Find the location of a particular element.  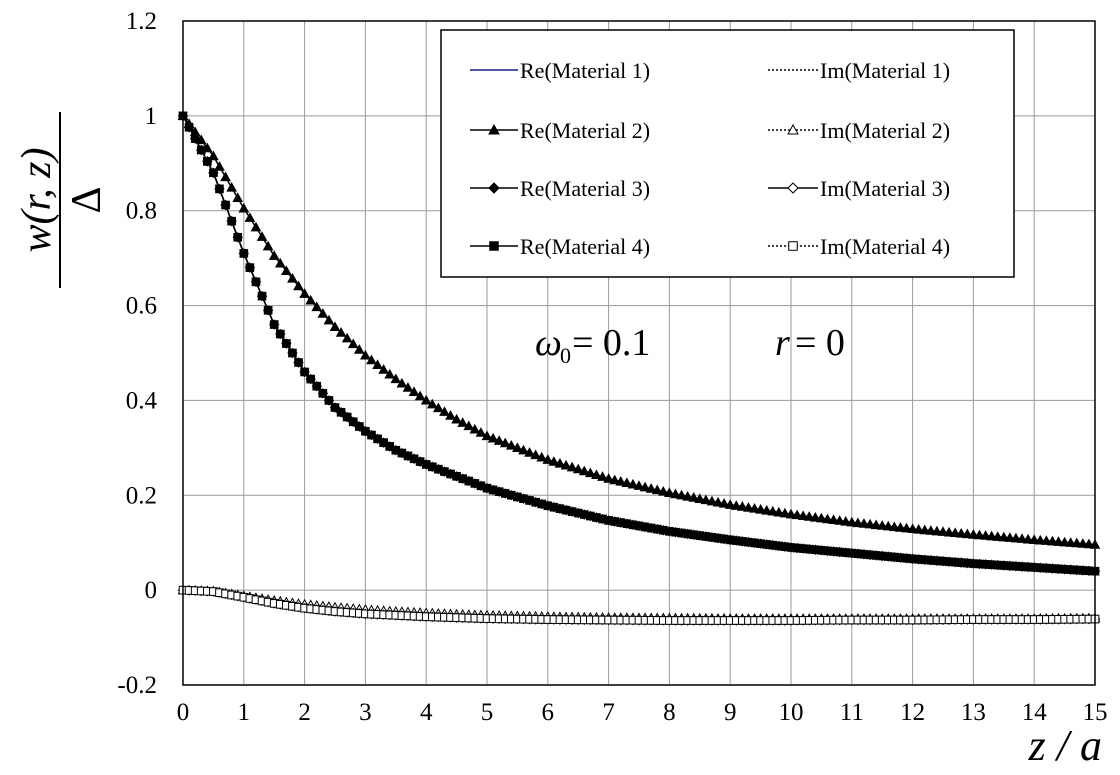

omega-value: = 0.1 is located at coordinates (611, 343).